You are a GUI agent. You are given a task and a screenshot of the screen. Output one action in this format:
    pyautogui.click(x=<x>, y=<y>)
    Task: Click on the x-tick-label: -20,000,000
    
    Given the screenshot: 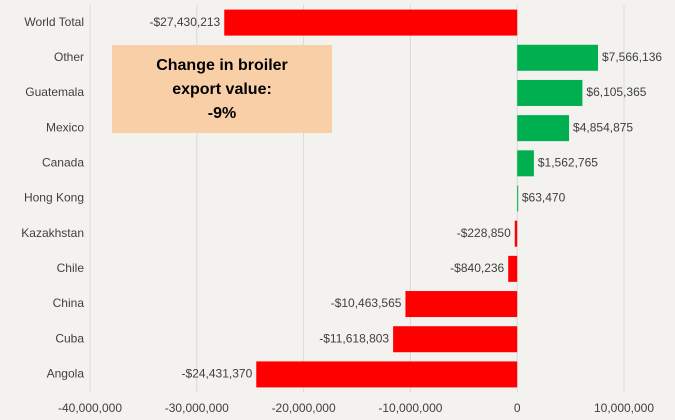 What is the action you would take?
    pyautogui.click(x=304, y=408)
    